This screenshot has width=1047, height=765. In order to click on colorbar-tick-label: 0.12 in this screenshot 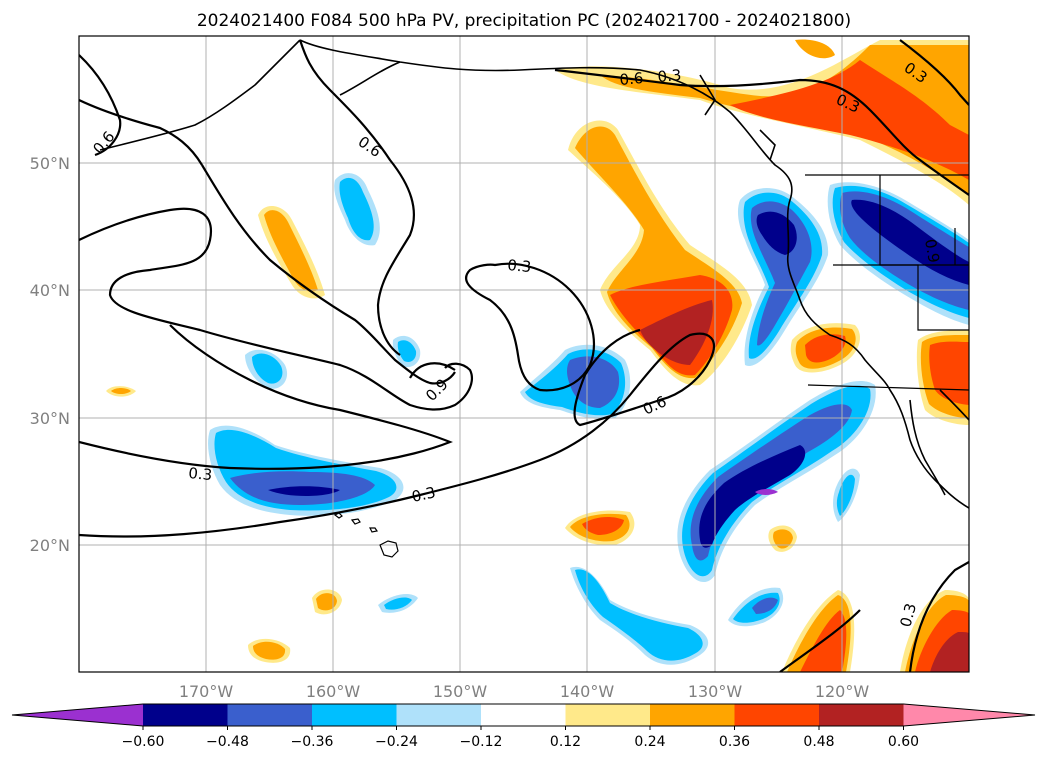, I will do `click(565, 742)`.